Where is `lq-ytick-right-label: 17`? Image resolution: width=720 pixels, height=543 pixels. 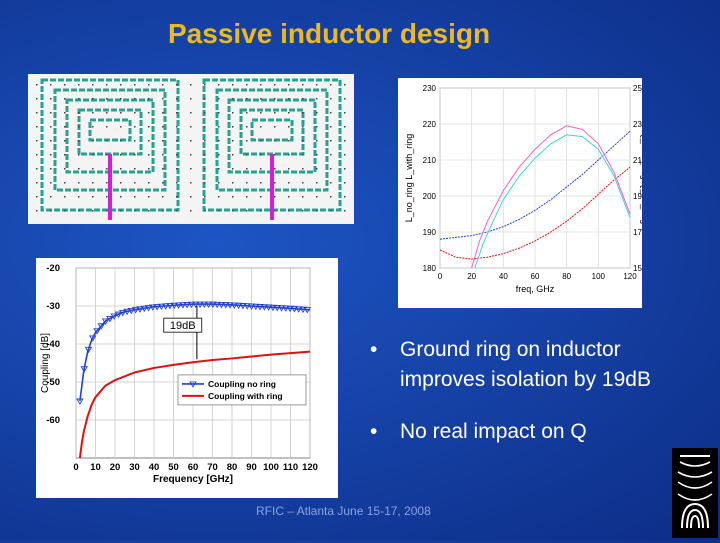
lq-ytick-right-label: 17 is located at coordinates (637, 232).